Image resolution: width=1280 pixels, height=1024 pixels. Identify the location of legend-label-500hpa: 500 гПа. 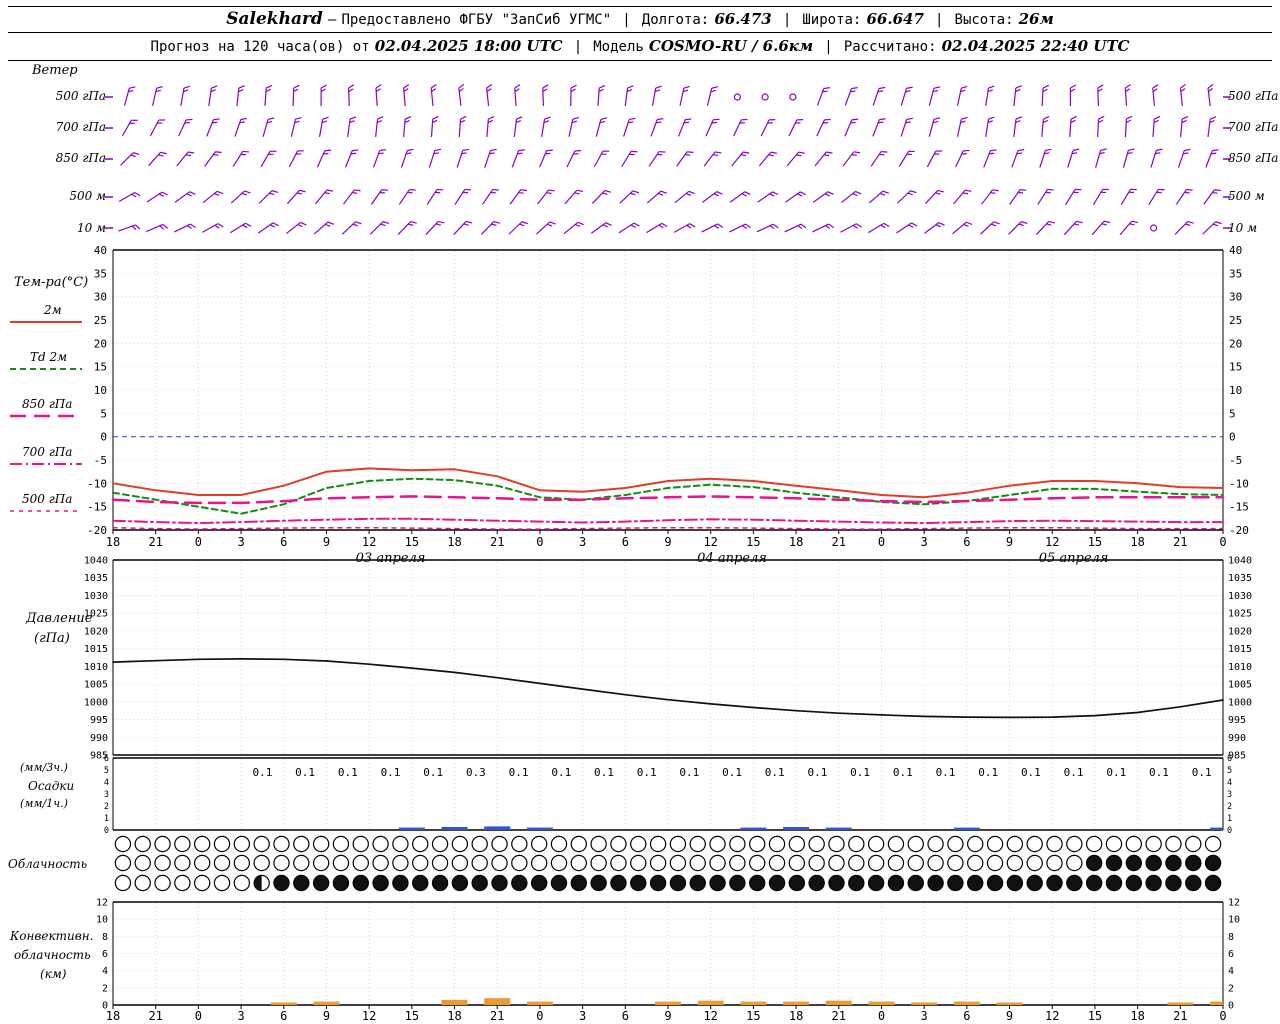
(47, 499).